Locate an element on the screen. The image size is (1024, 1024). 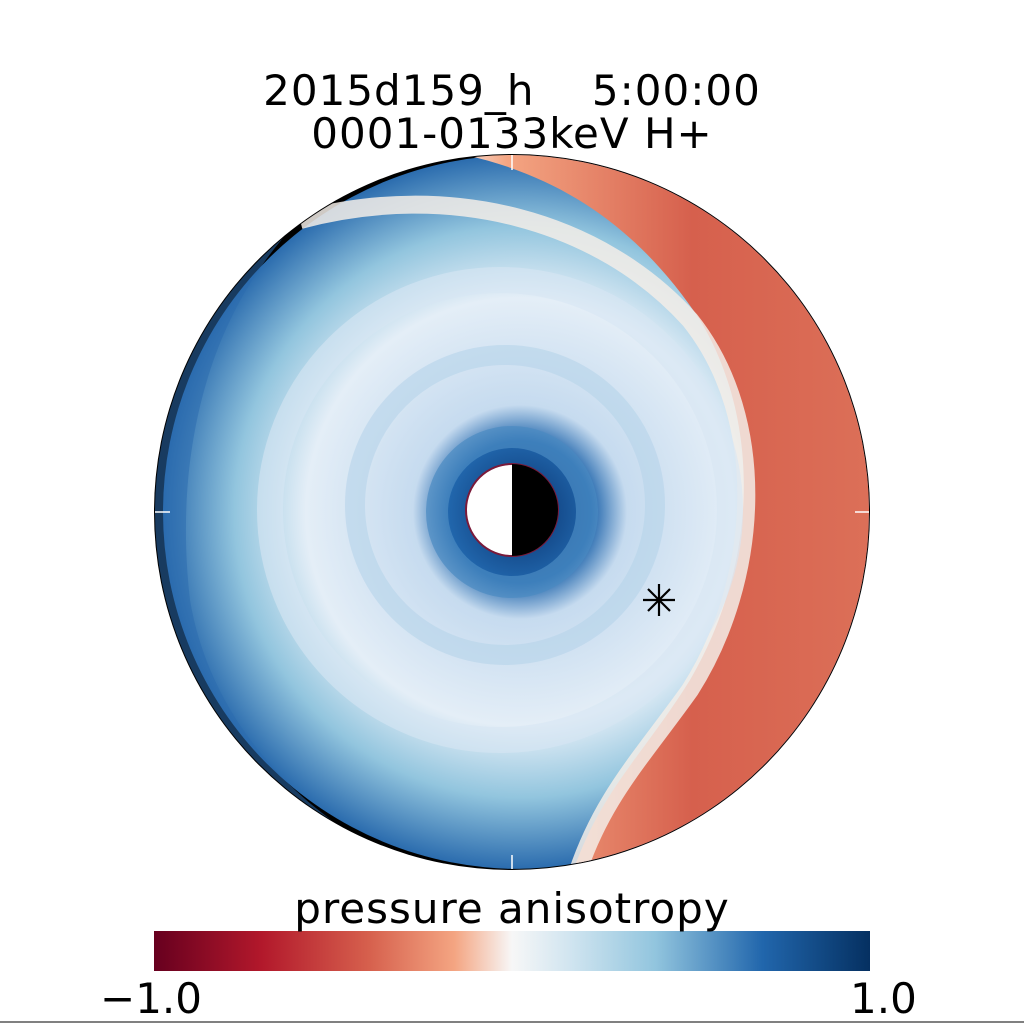
chart-title-line2: 0001-0133keV H+ is located at coordinates (512, 133).